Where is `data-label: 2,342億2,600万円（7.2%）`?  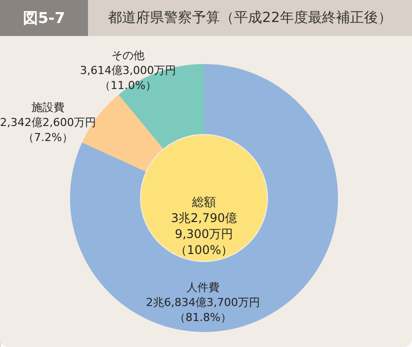 data-label: 2,342億2,600万円（7.2%） is located at coordinates (48, 130).